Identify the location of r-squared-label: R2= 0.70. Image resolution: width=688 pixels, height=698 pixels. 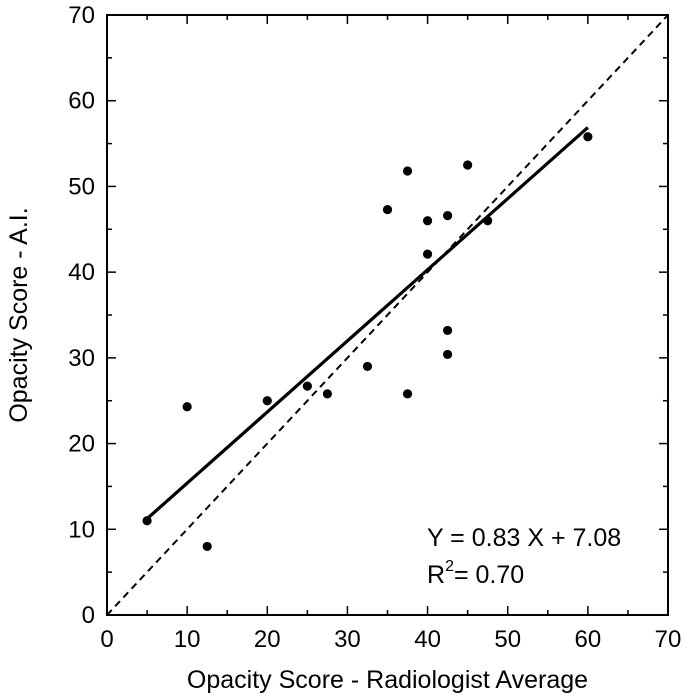
(475, 573).